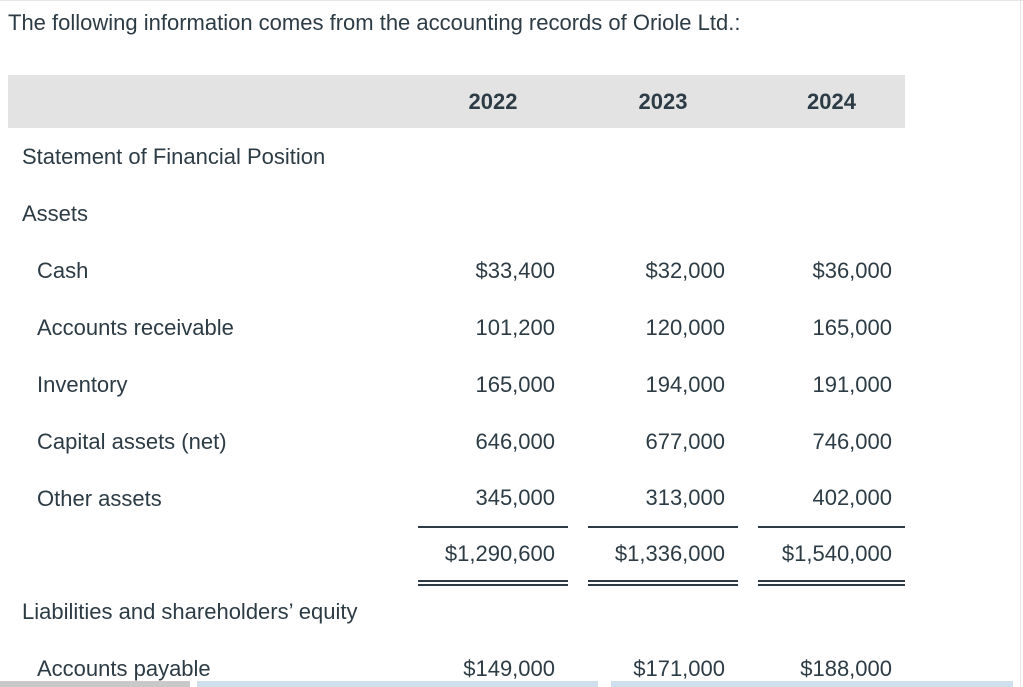 The height and width of the screenshot is (687, 1023). I want to click on table-row: $1,290,600 $1,336,000 $1,540,000, so click(456, 556).